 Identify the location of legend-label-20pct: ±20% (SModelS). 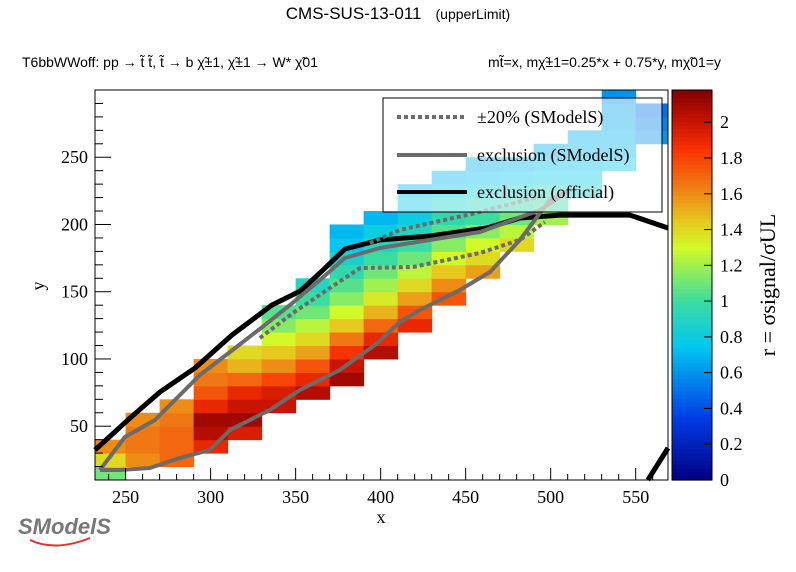
(540, 117).